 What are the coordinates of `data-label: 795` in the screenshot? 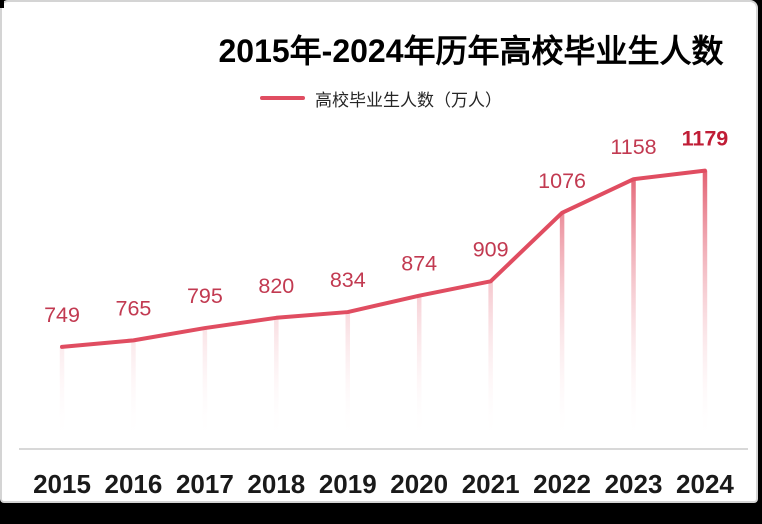 It's located at (205, 296).